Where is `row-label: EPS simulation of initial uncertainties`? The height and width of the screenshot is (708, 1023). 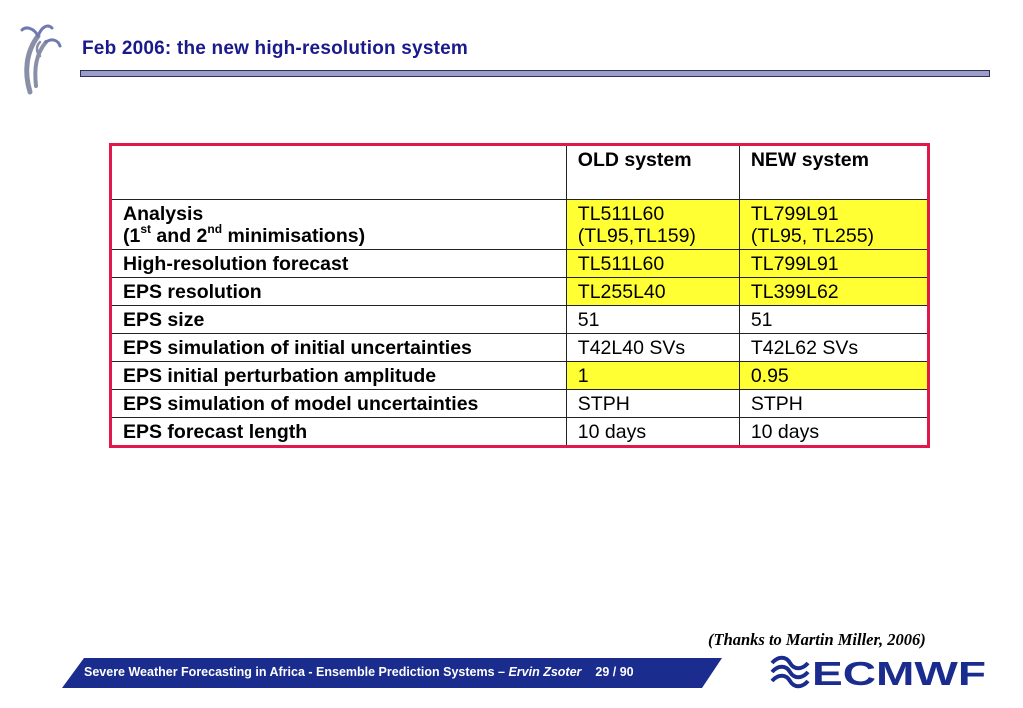
row-label: EPS simulation of initial uncertainties is located at coordinates (338, 347).